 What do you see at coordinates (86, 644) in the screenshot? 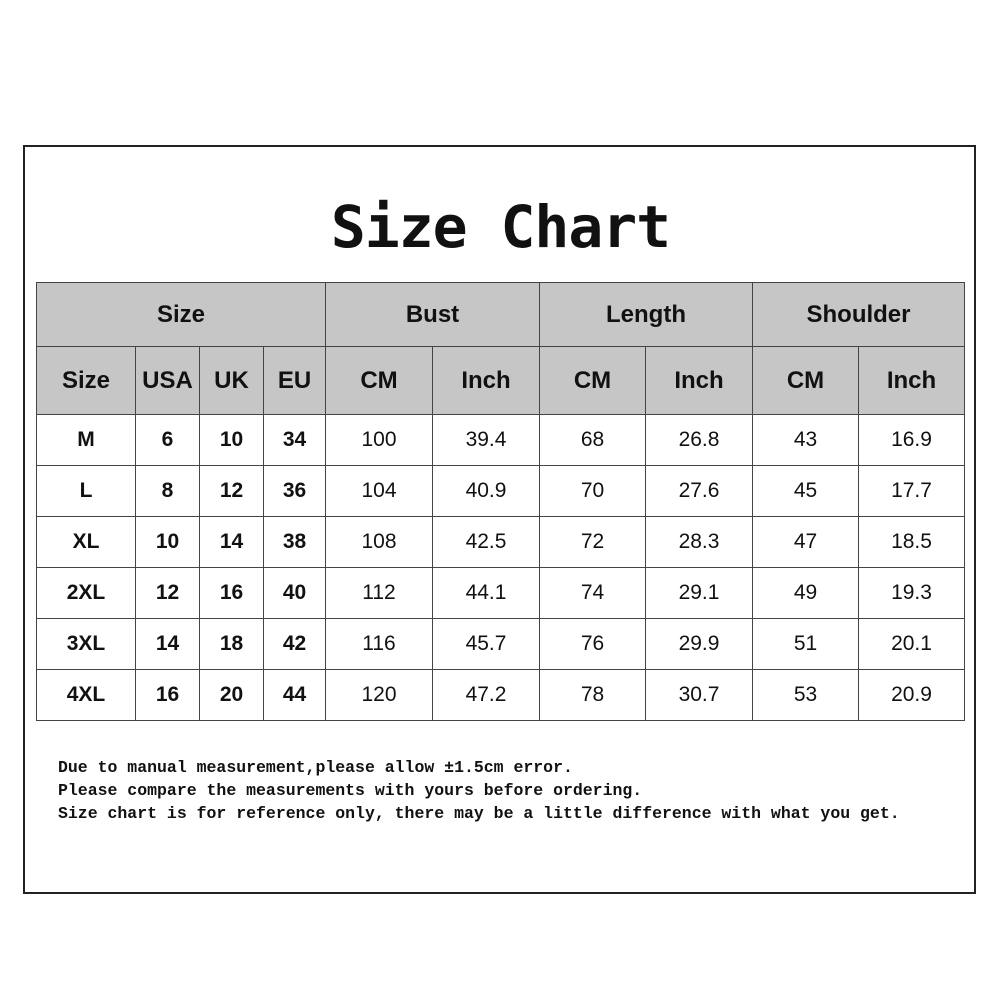
I see `table-cell: 3XL` at bounding box center [86, 644].